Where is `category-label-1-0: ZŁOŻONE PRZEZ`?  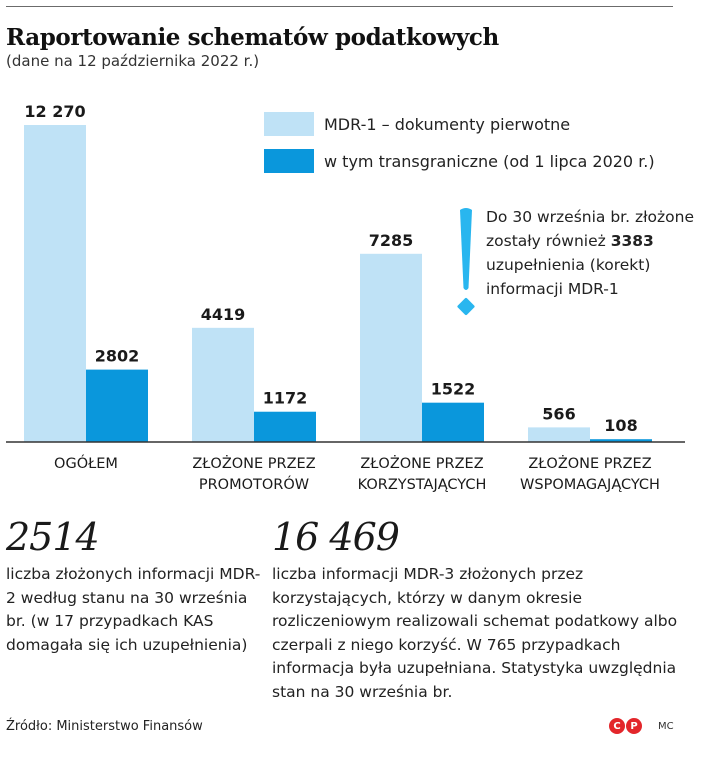 category-label-1-0: ZŁOŻONE PRZEZ is located at coordinates (253, 463).